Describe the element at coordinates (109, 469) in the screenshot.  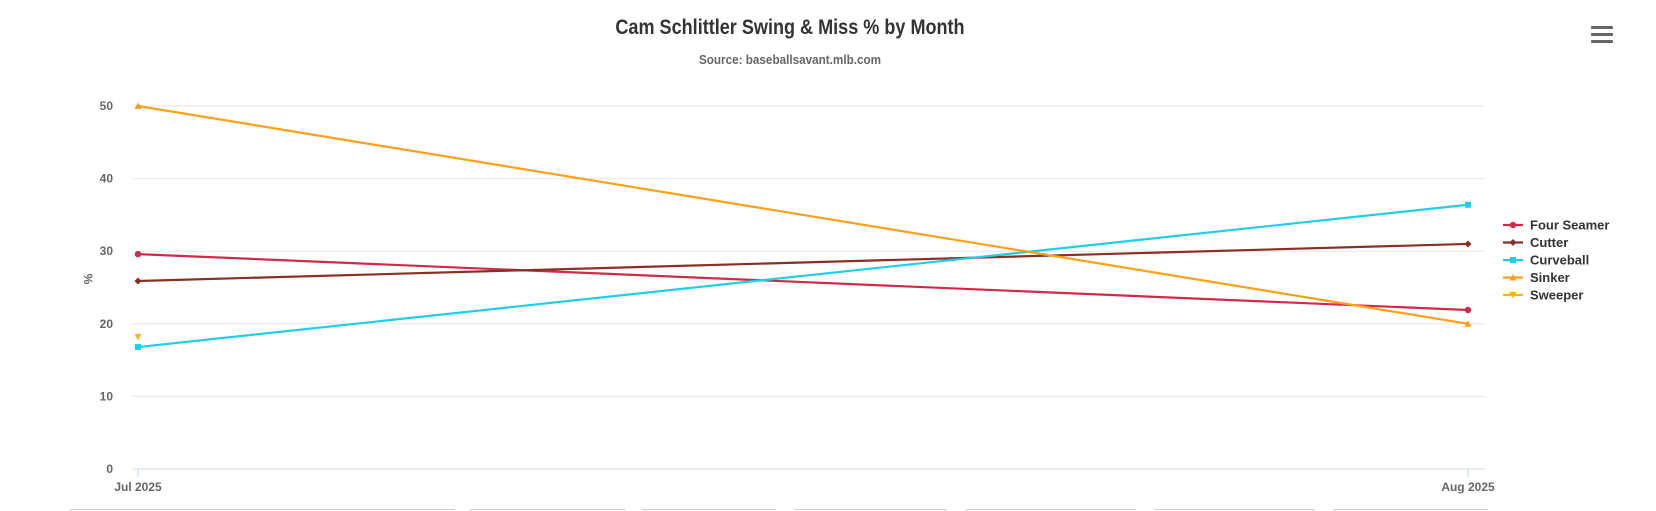
I see `y-tick-label: 0` at that location.